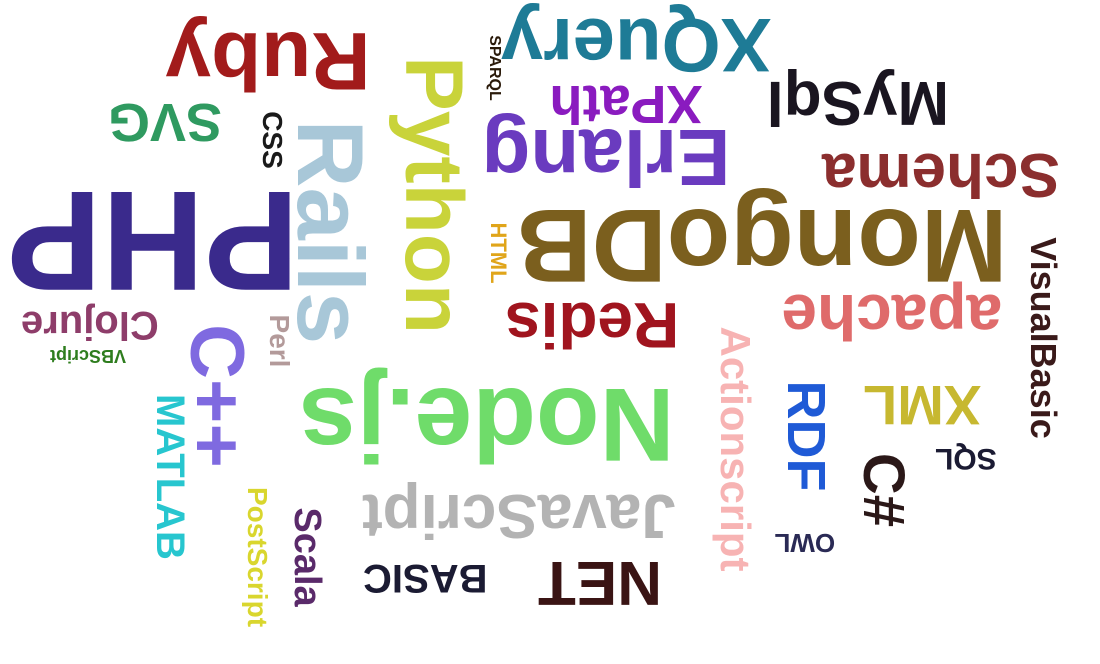 Image resolution: width=1100 pixels, height=664 pixels. Describe the element at coordinates (272, 140) in the screenshot. I see `word-css: CSS` at that location.